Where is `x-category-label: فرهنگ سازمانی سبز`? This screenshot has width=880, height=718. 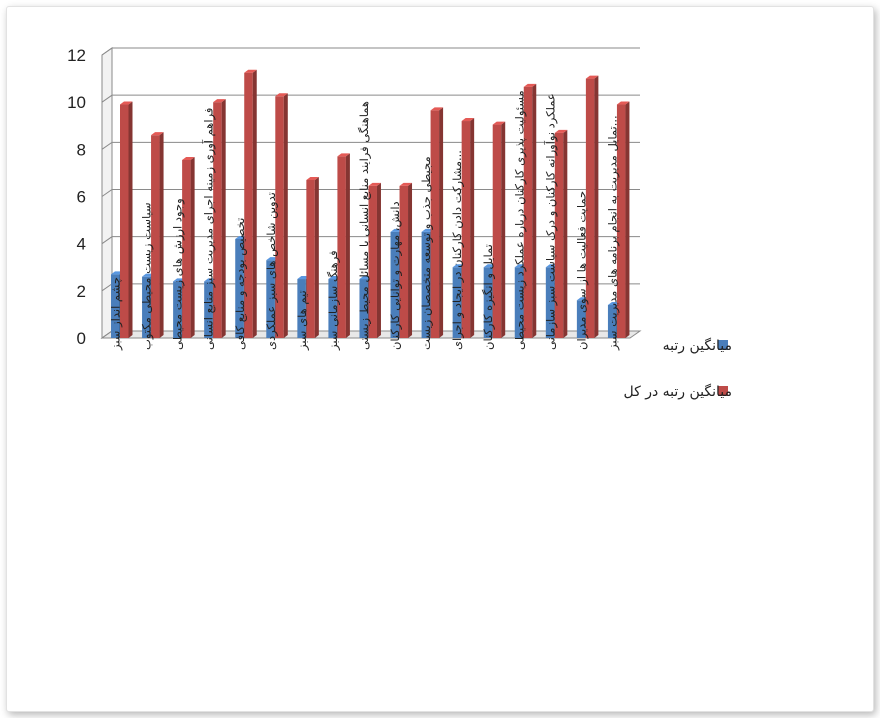 x-category-label: فرهنگ سازمانی سبز is located at coordinates (333, 300).